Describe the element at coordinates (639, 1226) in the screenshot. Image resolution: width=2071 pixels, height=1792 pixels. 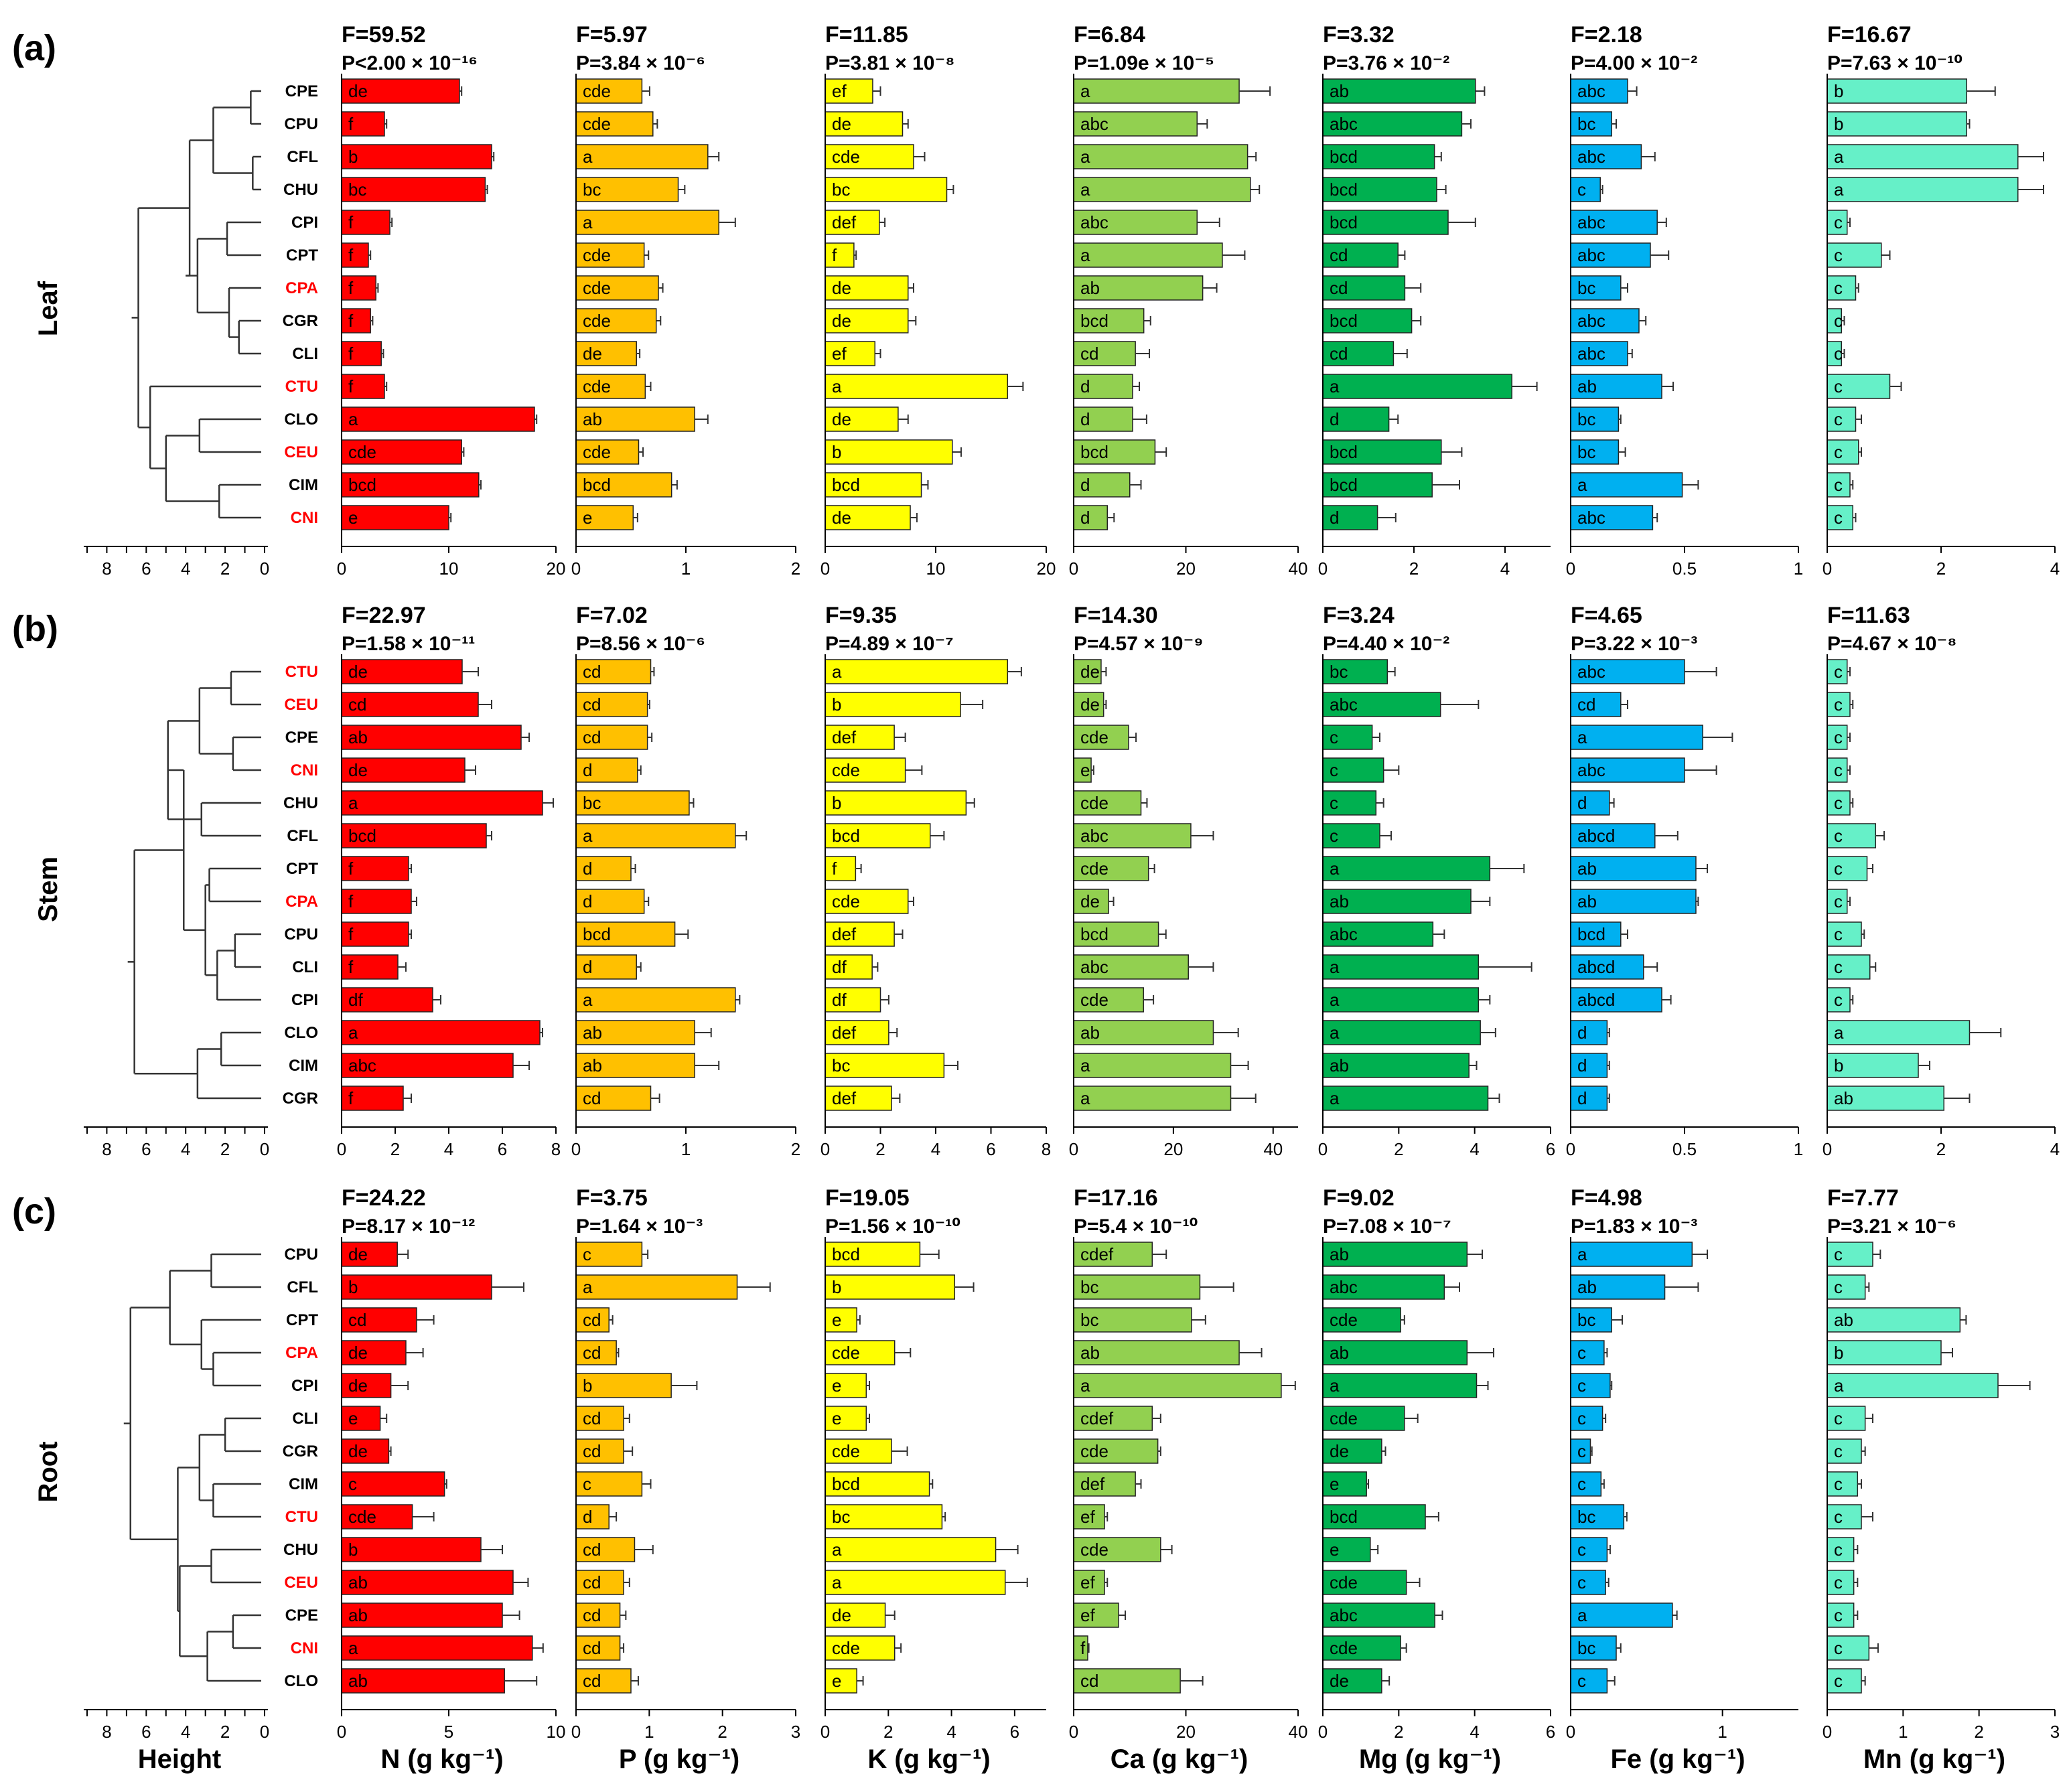
I see `stat-p: P=1.64 × 10⁻³` at that location.